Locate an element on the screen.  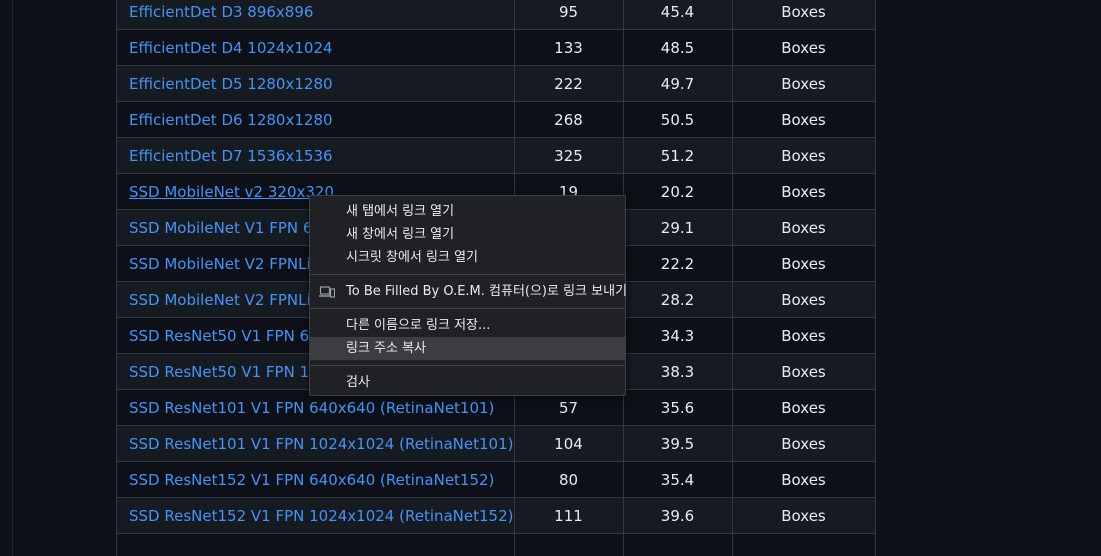
model-name-cell: EfficientDet D5 1280x1280 is located at coordinates (315, 83).